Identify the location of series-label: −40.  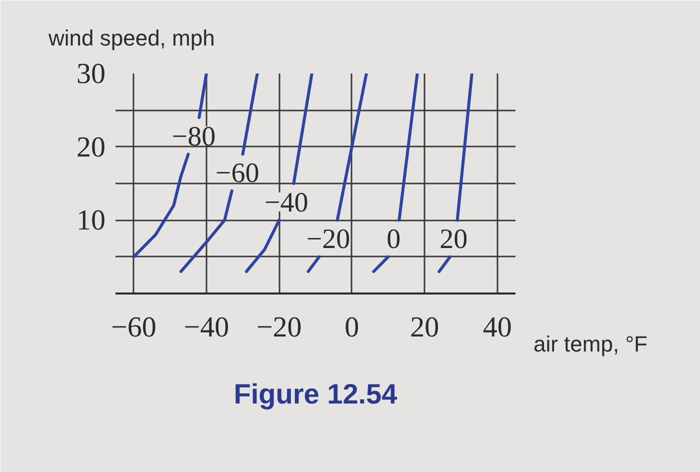
(286, 202).